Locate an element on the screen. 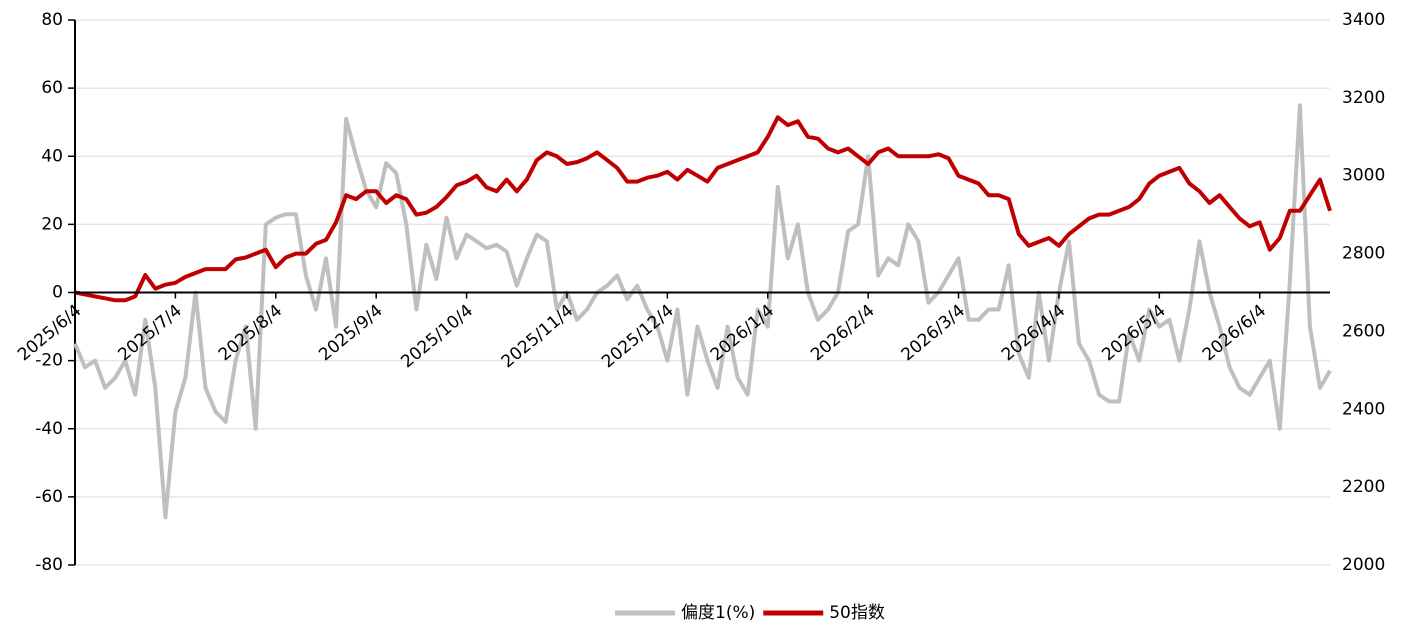 The height and width of the screenshot is (626, 1403). y2-tick-label: 2600 is located at coordinates (1363, 331).